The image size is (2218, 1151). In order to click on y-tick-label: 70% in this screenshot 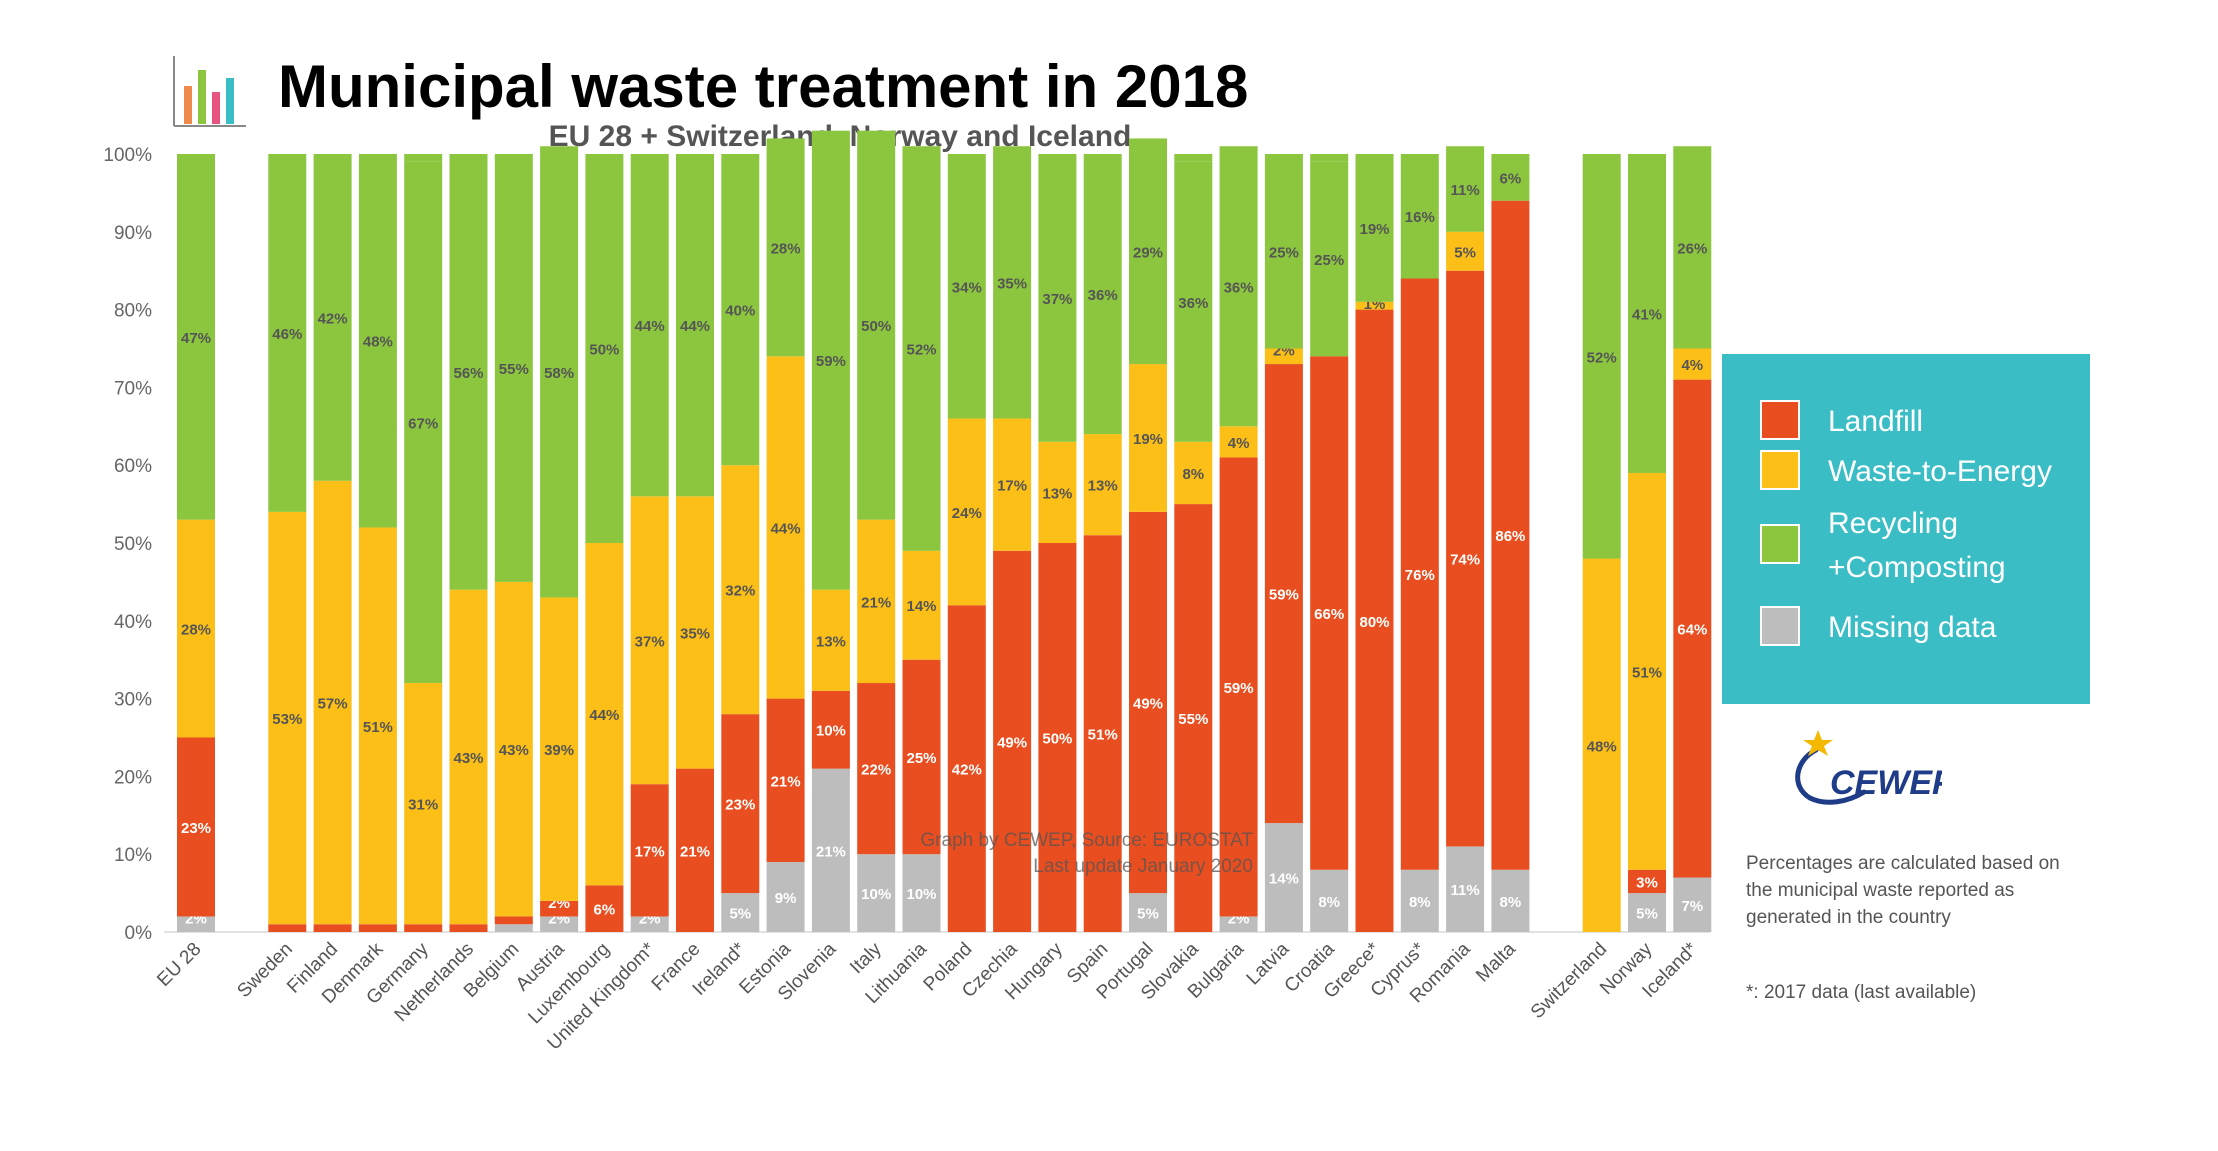, I will do `click(133, 388)`.